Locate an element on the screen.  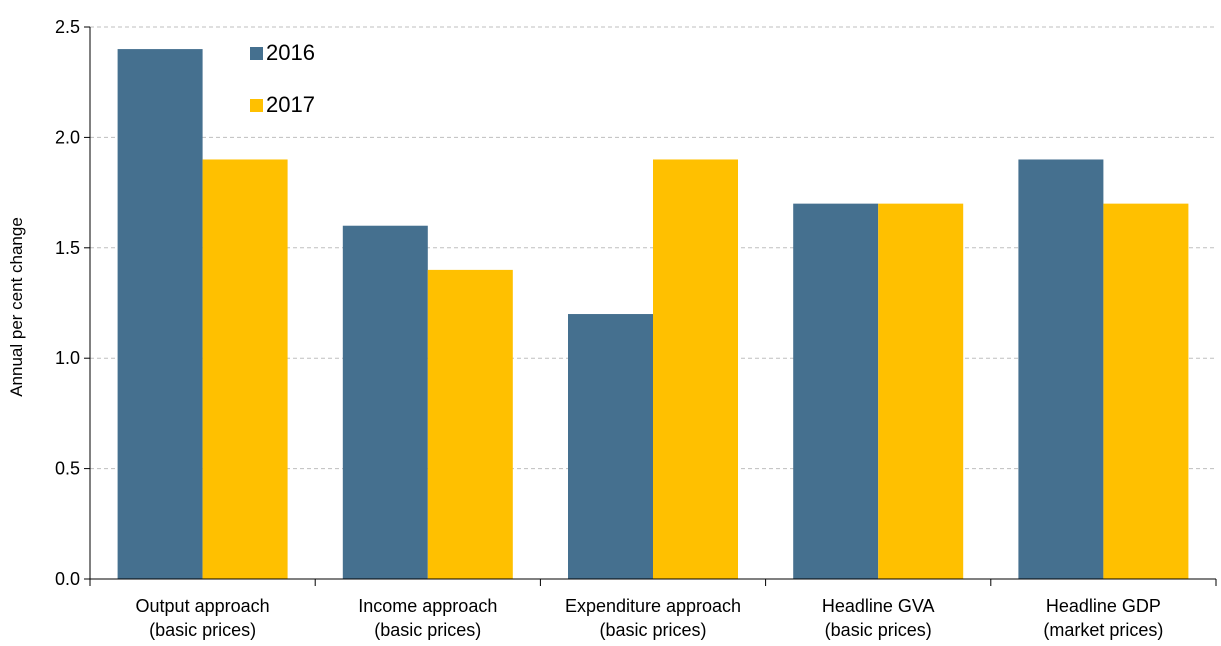
y-tick-label: 2.0 is located at coordinates (67, 137).